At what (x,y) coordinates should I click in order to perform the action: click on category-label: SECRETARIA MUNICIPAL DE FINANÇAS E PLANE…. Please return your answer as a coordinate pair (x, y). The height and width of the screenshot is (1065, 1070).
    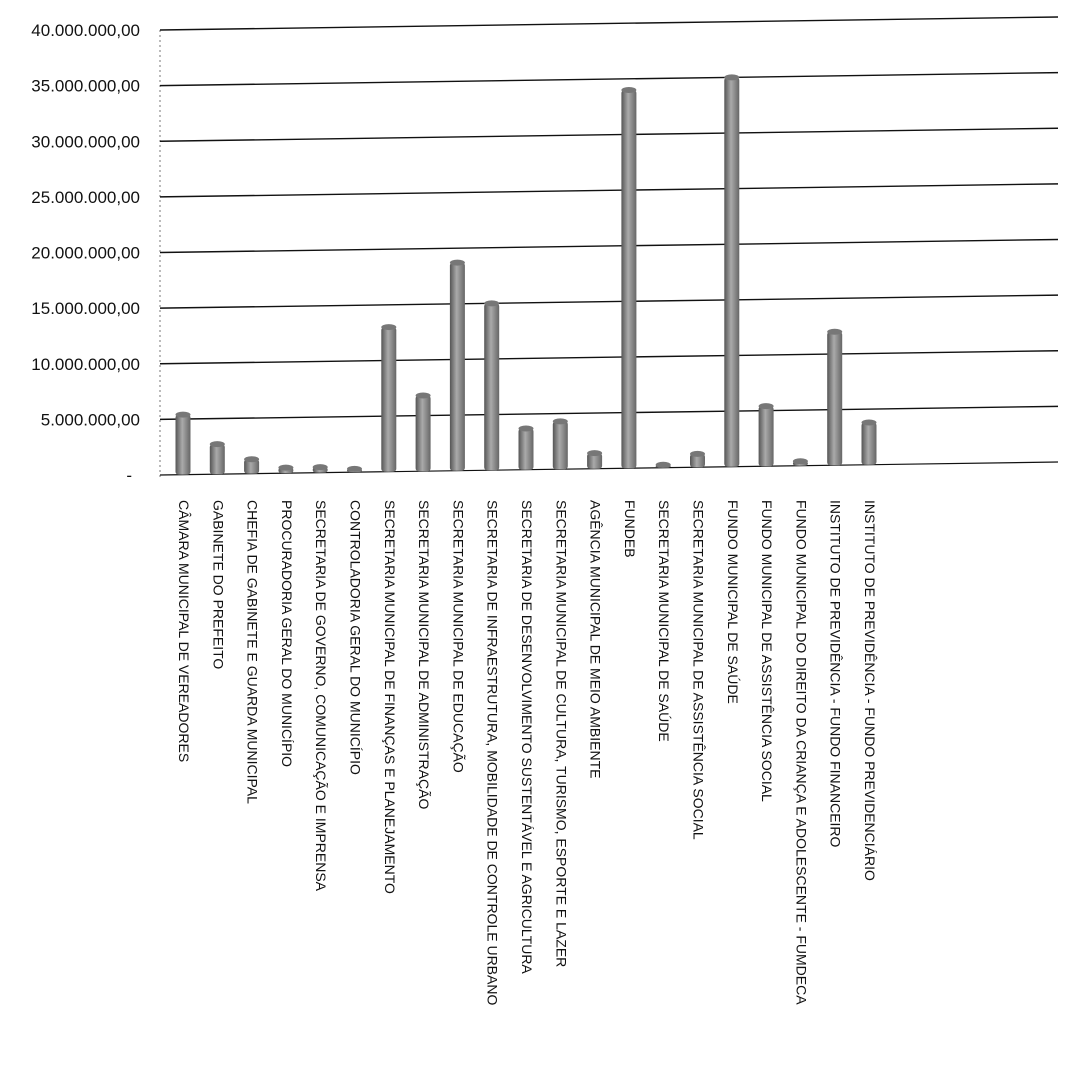
    Looking at the image, I should click on (390, 697).